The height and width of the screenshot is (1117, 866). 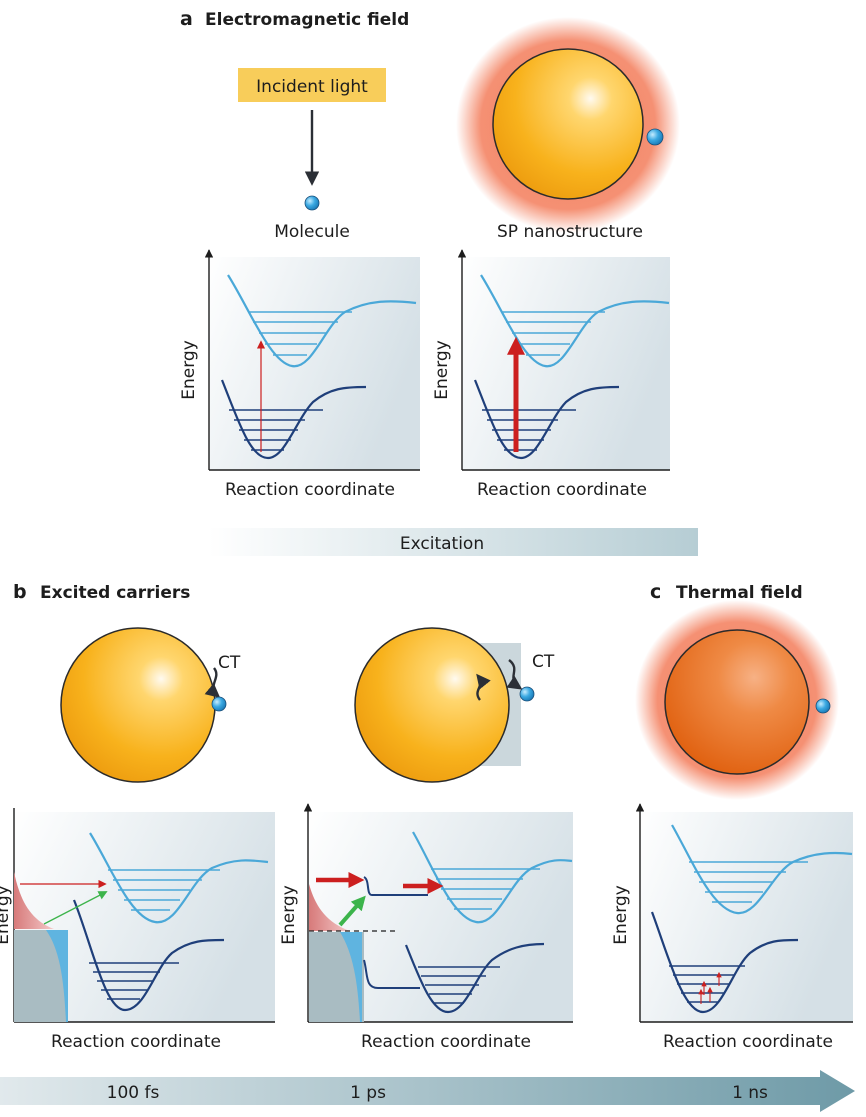 I want to click on panel-a-title: Electromagnetic field, so click(x=307, y=20).